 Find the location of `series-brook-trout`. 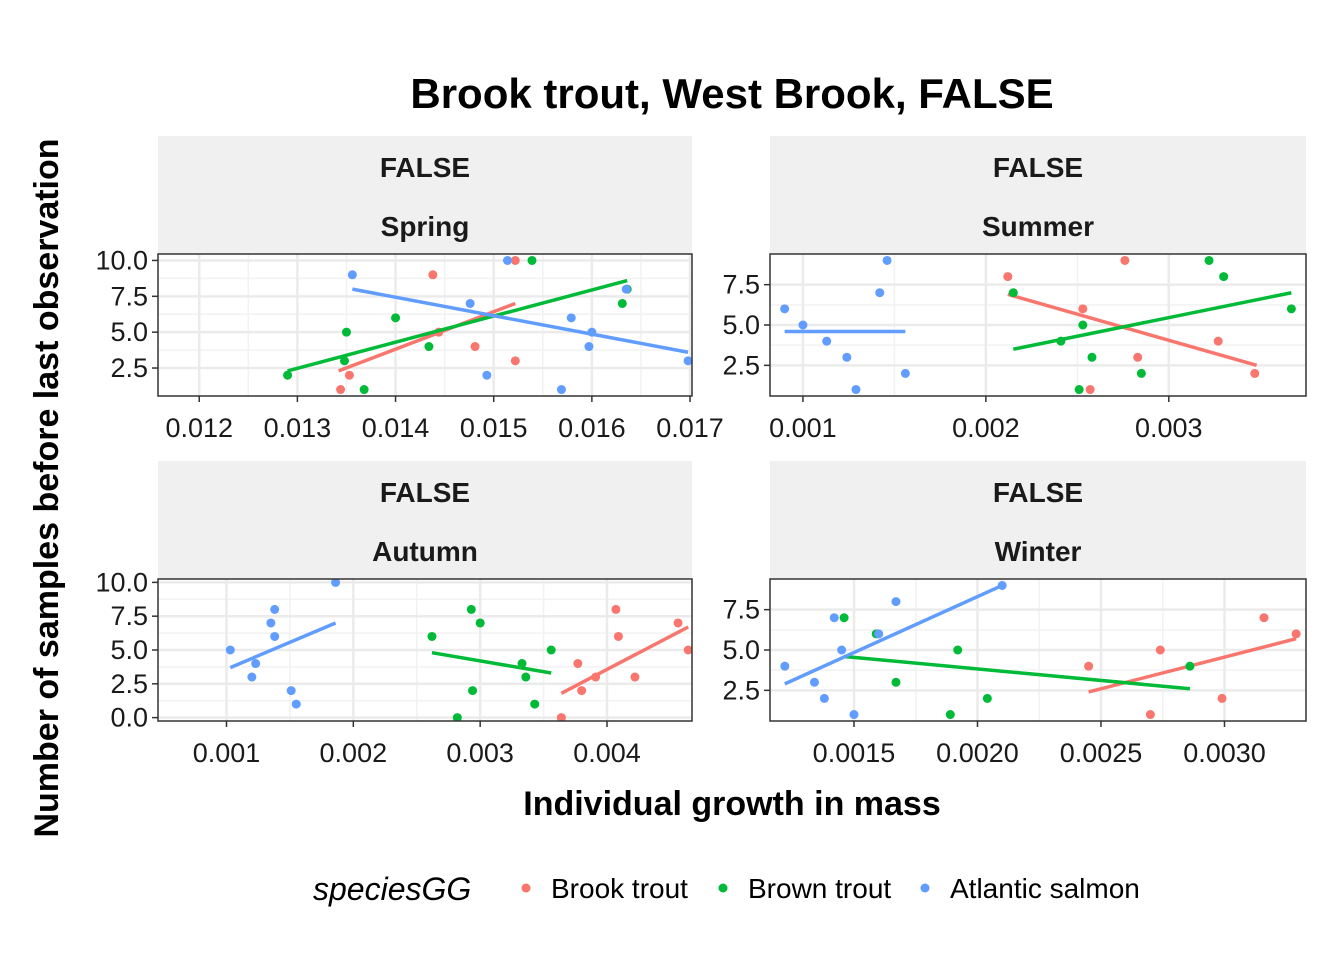

series-brook-trout is located at coordinates (624, 662).